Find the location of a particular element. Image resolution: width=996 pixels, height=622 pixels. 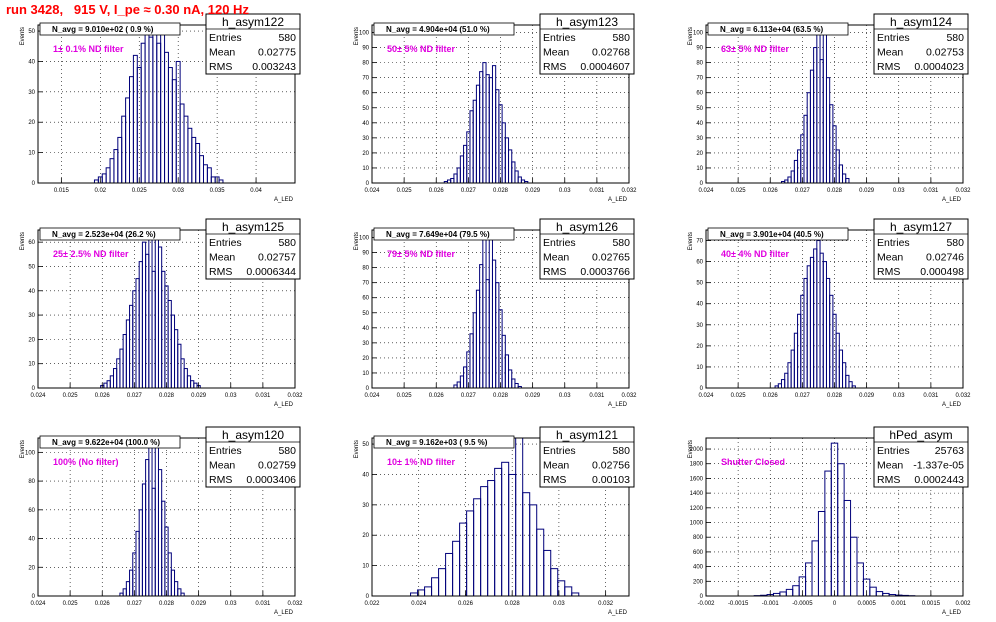

navg-text: N_avg = 7.649e+04 (79.5 %) is located at coordinates (438, 234).